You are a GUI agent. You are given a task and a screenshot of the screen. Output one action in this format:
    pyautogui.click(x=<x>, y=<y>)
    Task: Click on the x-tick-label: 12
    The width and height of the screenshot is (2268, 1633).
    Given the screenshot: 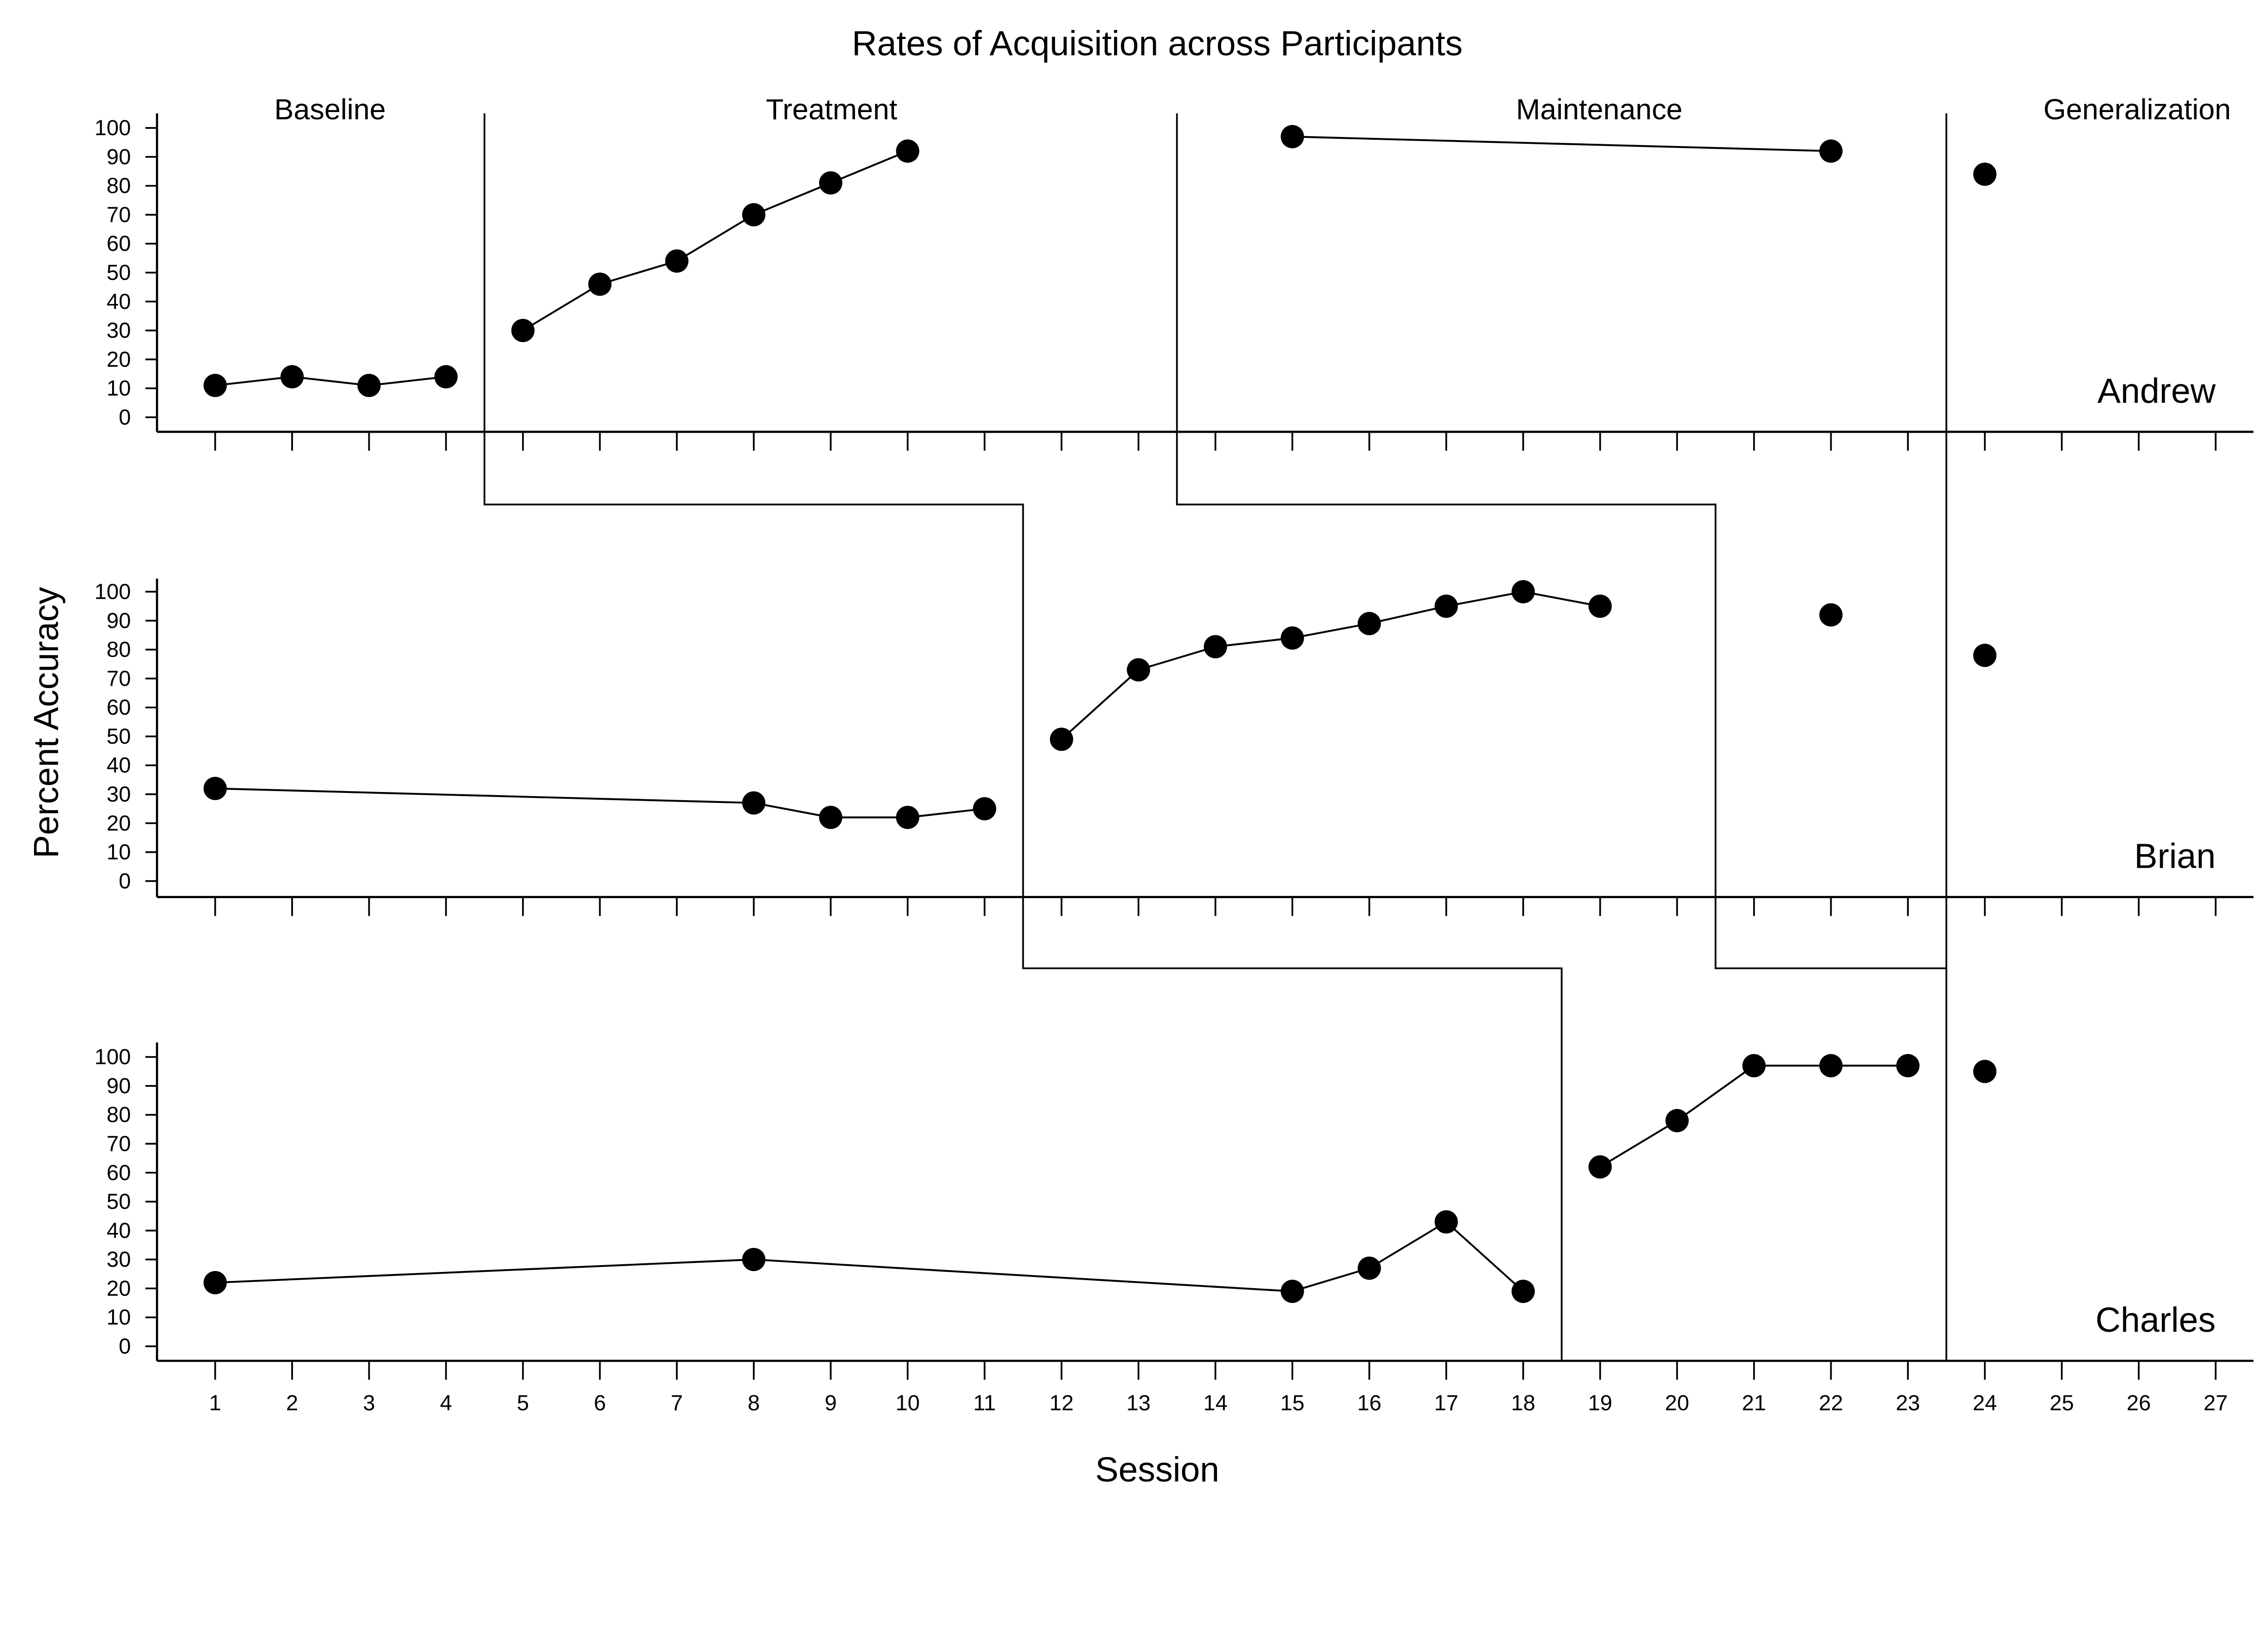 What is the action you would take?
    pyautogui.click(x=1062, y=1403)
    